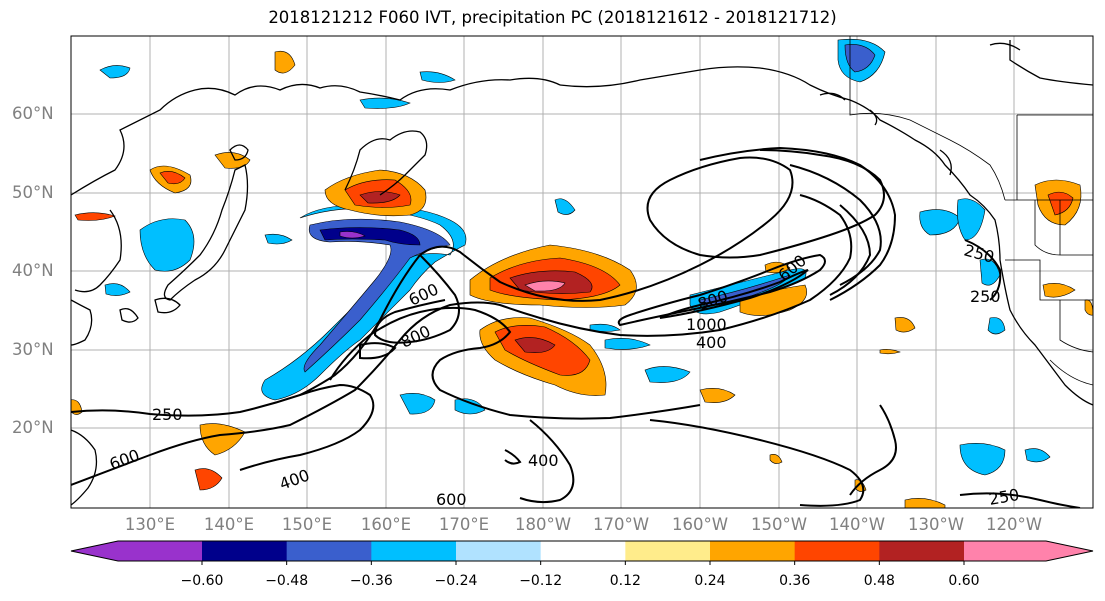 The image size is (1105, 601). I want to click on contour-label: 600, so click(451, 499).